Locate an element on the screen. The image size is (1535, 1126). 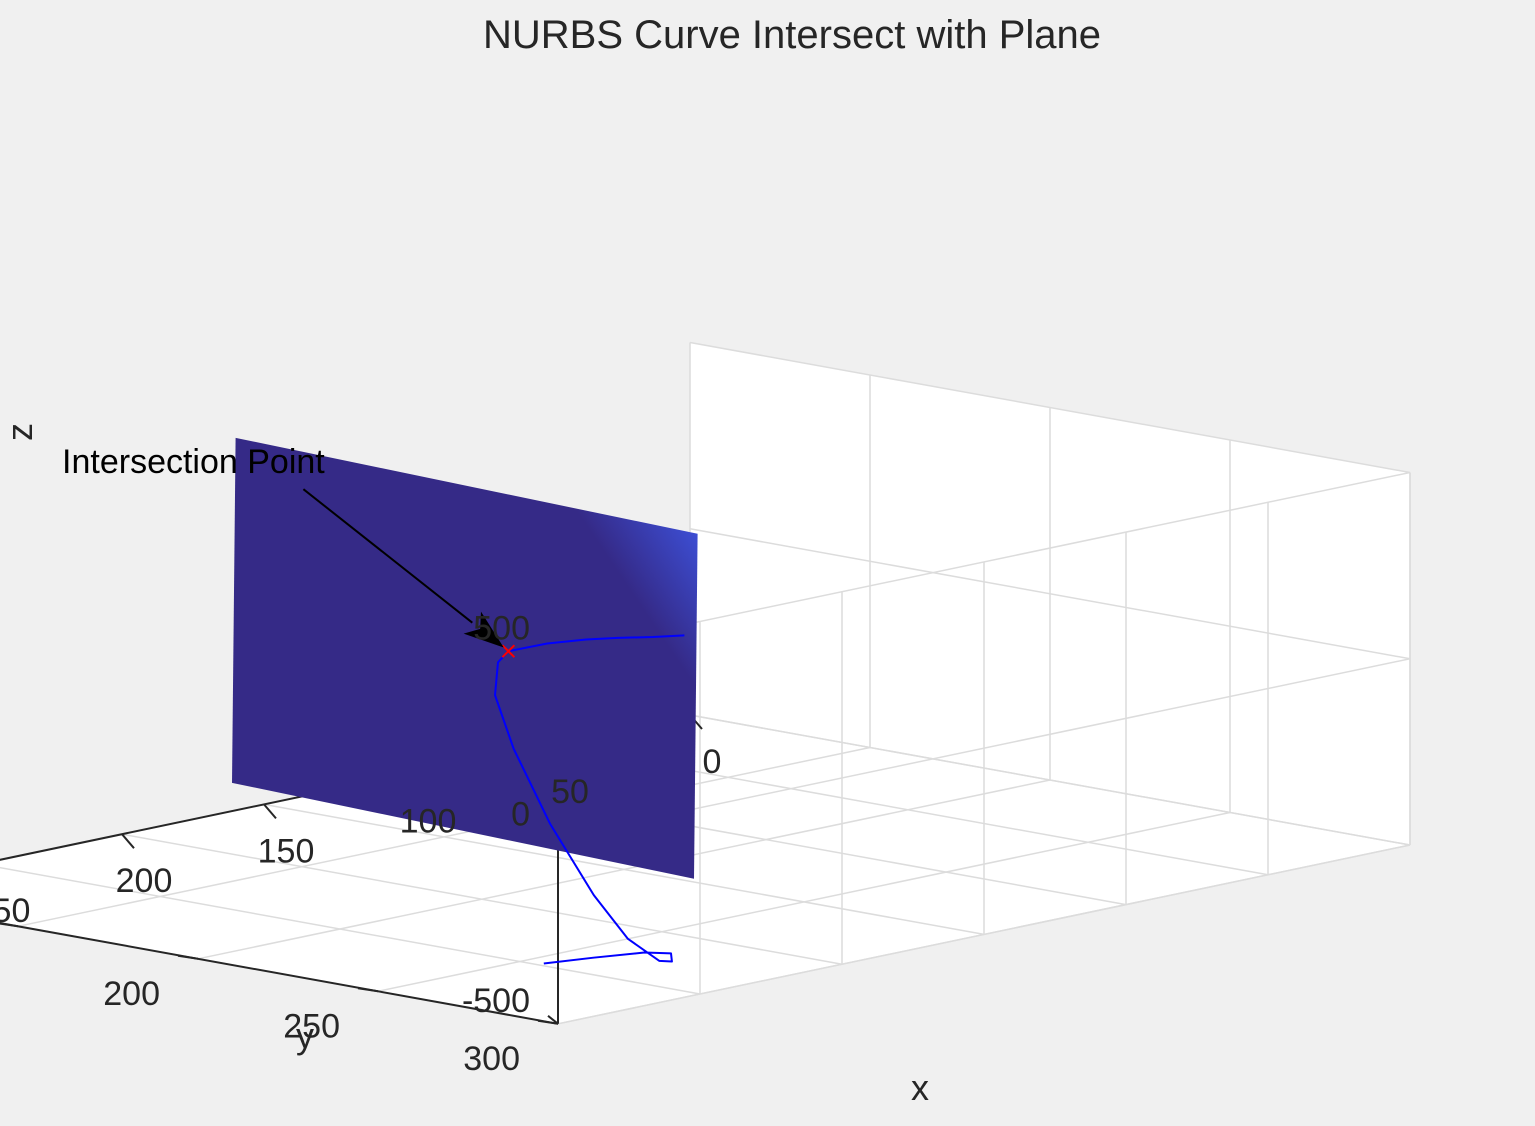
y-axis-label: y is located at coordinates (305, 1035).